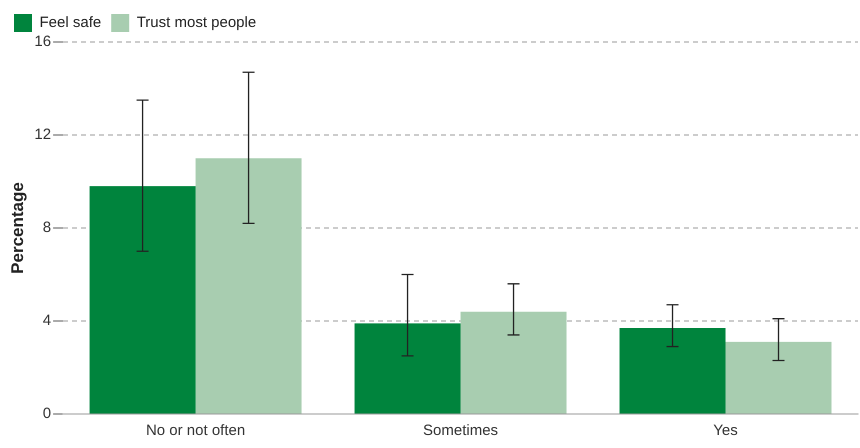  Describe the element at coordinates (43, 41) in the screenshot. I see `y-tick-label: 16` at that location.